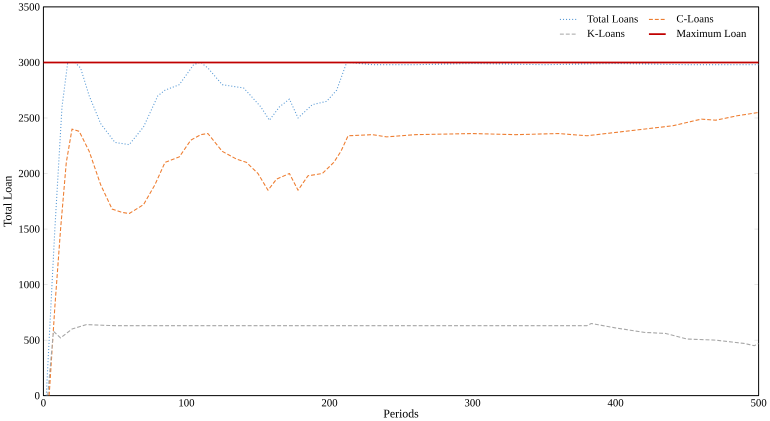 This screenshot has height=421, width=770. I want to click on x-tick-label: 0, so click(43, 403).